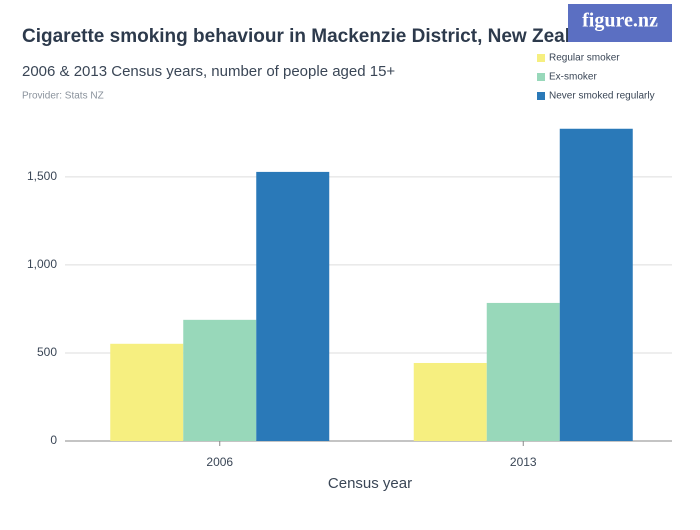 This screenshot has height=530, width=700. I want to click on provider: Provider: Stats NZ, so click(63, 96).